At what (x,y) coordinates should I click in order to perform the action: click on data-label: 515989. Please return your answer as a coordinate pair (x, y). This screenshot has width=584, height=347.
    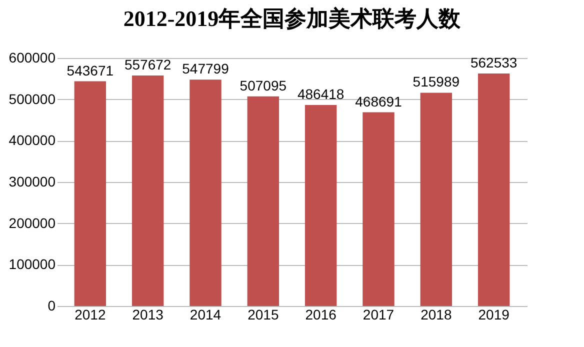
    Looking at the image, I should click on (436, 82).